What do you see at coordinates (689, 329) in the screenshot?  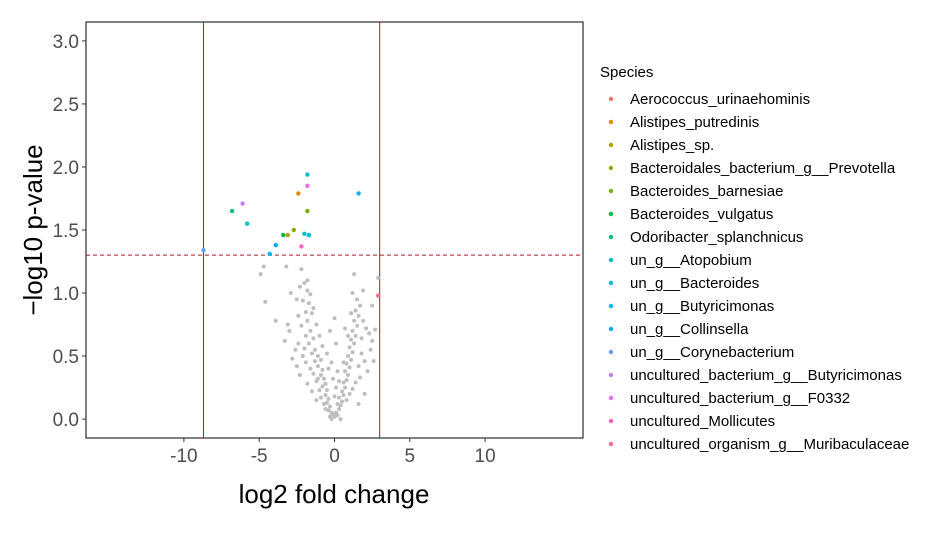 I see `legend-label: un_g__Collinsella` at bounding box center [689, 329].